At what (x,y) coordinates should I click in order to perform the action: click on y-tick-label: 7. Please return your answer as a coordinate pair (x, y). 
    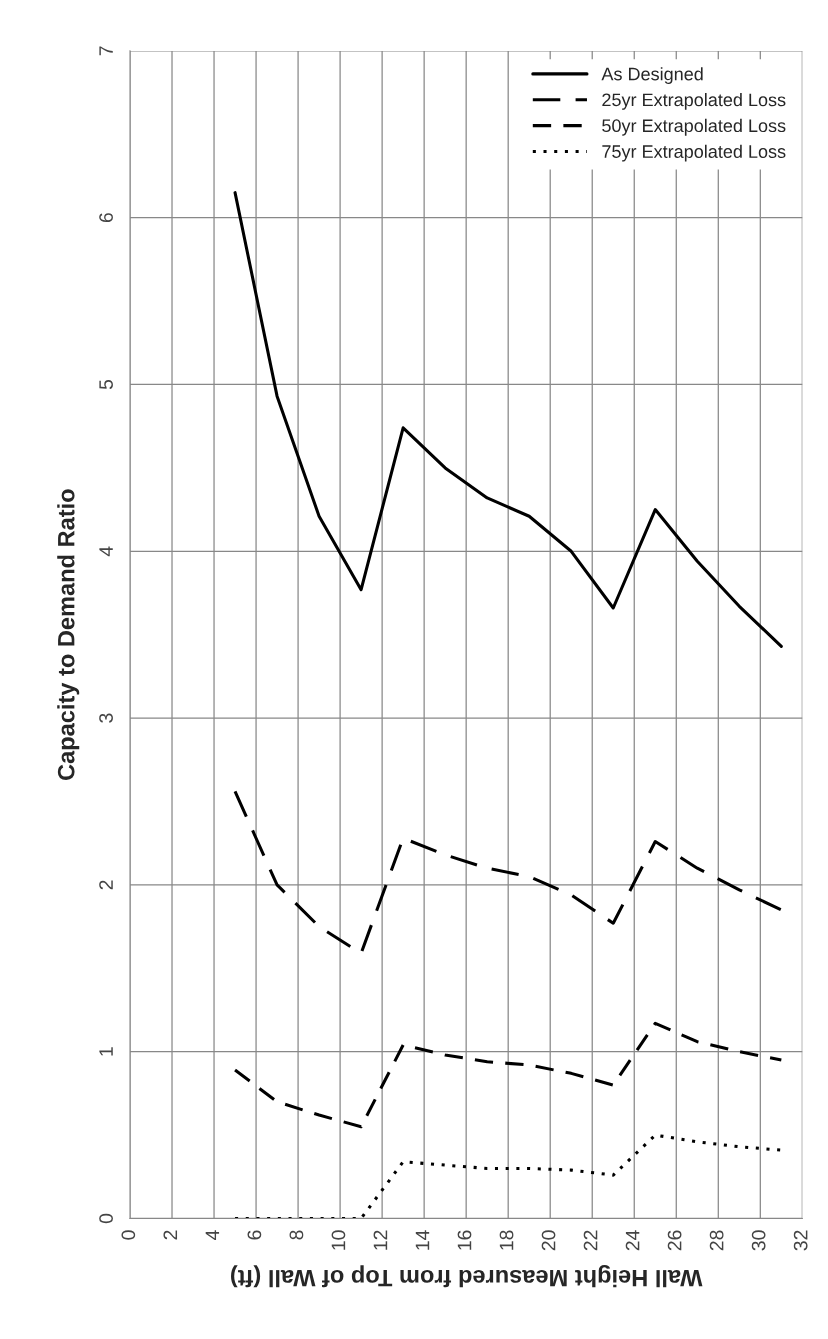
    Looking at the image, I should click on (106, 51).